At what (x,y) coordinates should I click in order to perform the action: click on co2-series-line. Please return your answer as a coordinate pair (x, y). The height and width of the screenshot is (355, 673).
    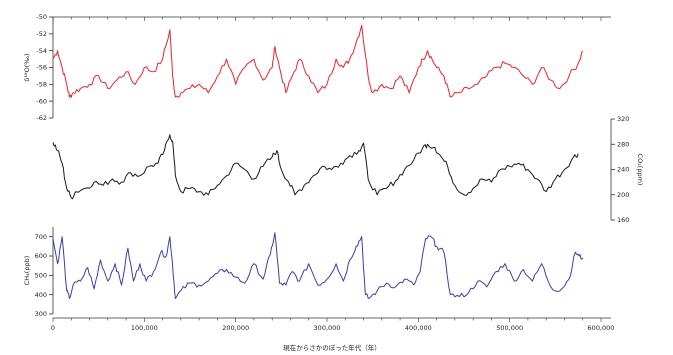
    Looking at the image, I should click on (315, 167).